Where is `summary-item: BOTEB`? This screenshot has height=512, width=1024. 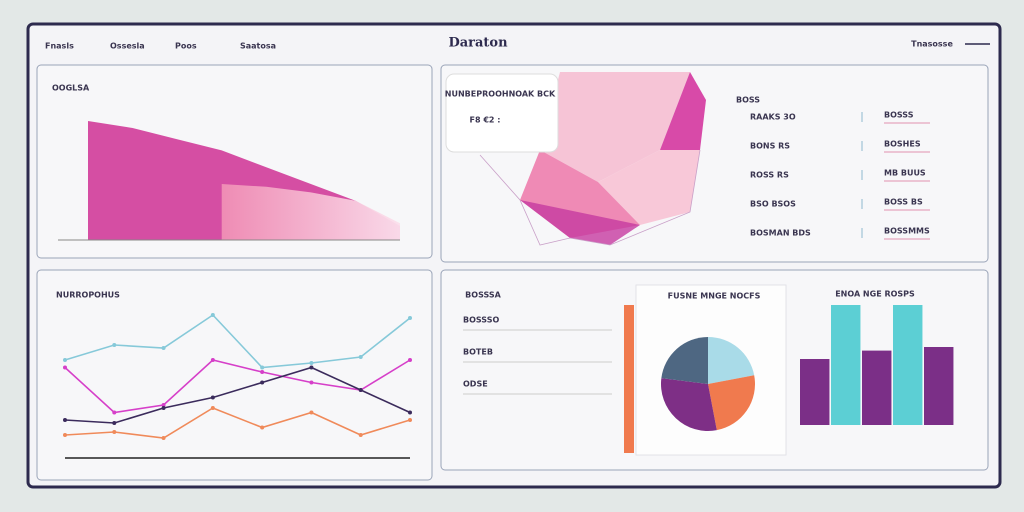
summary-item: BOTEB is located at coordinates (478, 352).